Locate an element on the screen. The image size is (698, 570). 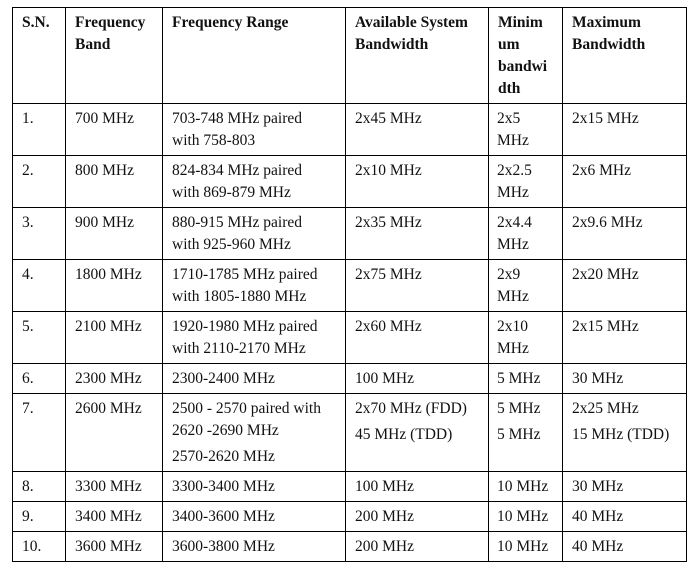
cell-range-line: with 2110-2170 MHz is located at coordinates (239, 348).